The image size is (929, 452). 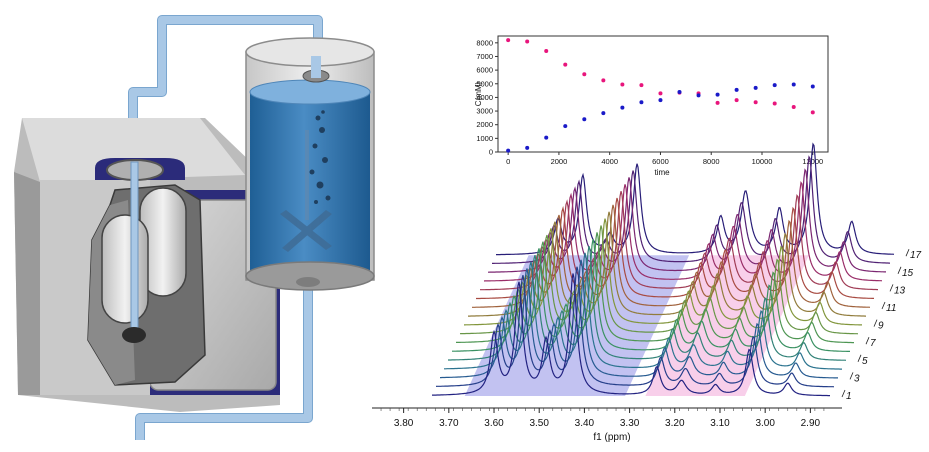 I want to click on pump-roller-lower, so click(x=125, y=269).